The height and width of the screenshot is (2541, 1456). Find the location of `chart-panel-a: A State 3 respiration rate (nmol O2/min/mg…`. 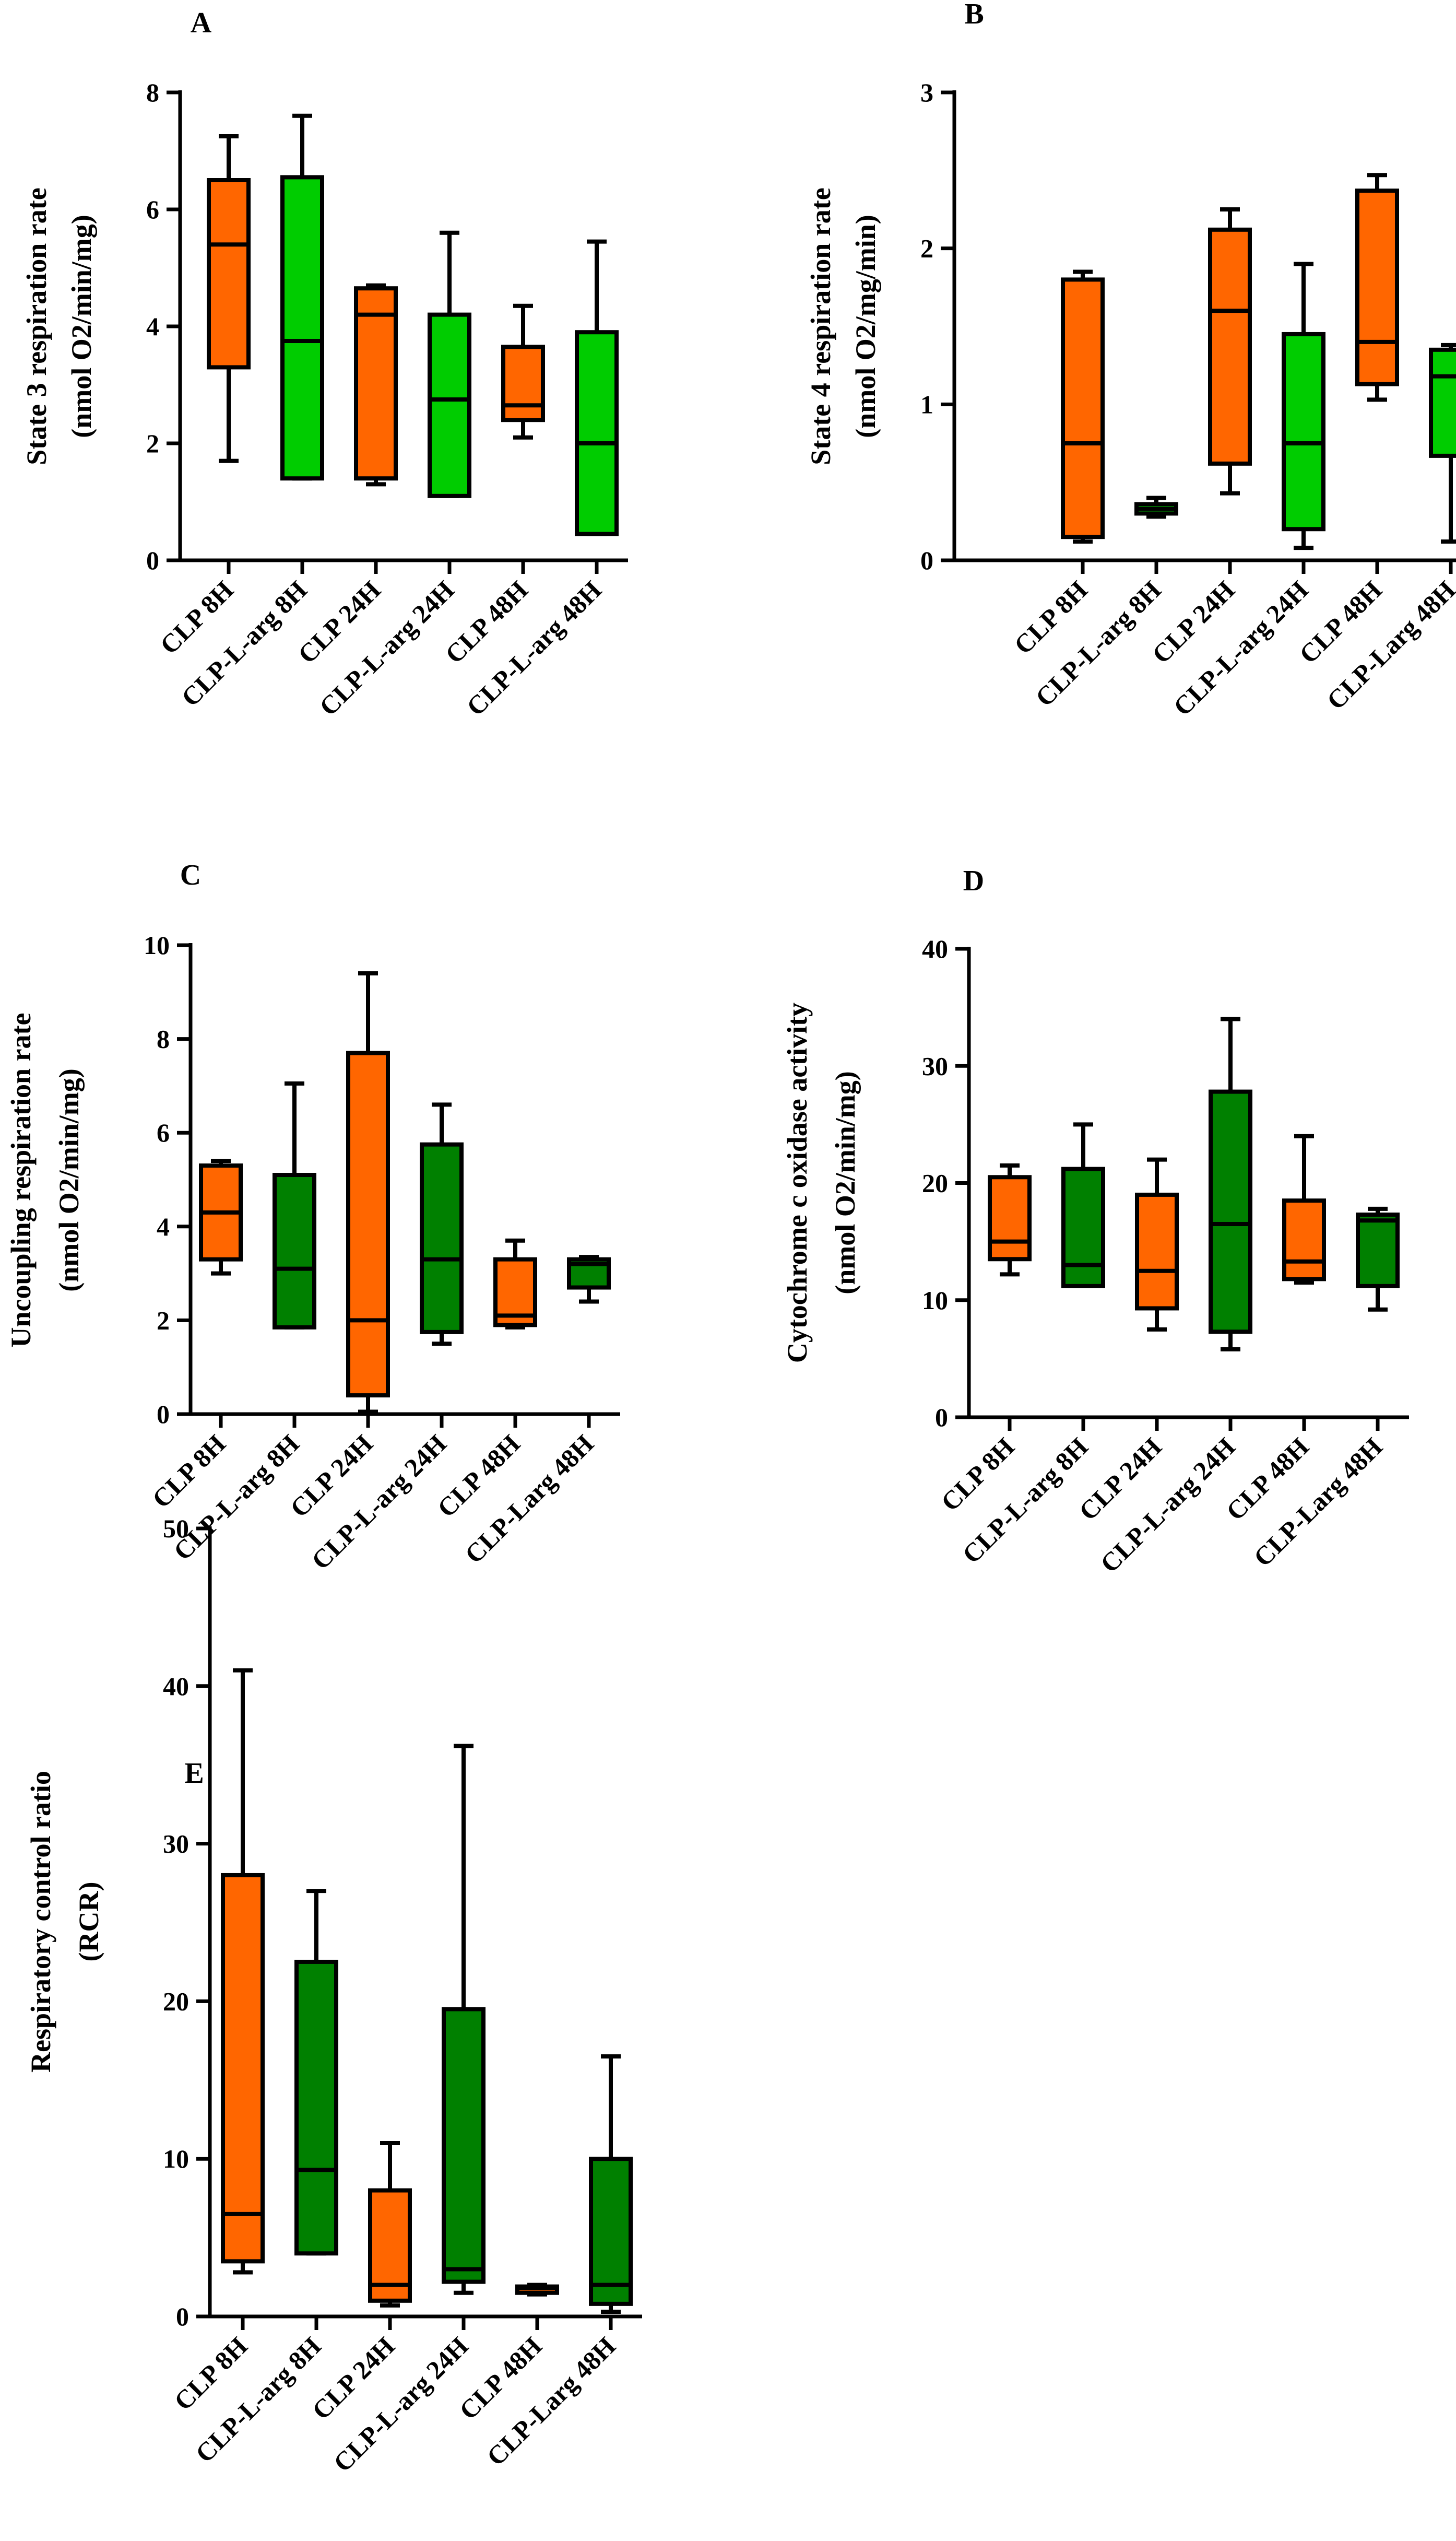

chart-panel-a: A State 3 respiration rate (nmol O2/min/mg… is located at coordinates (324, 364).